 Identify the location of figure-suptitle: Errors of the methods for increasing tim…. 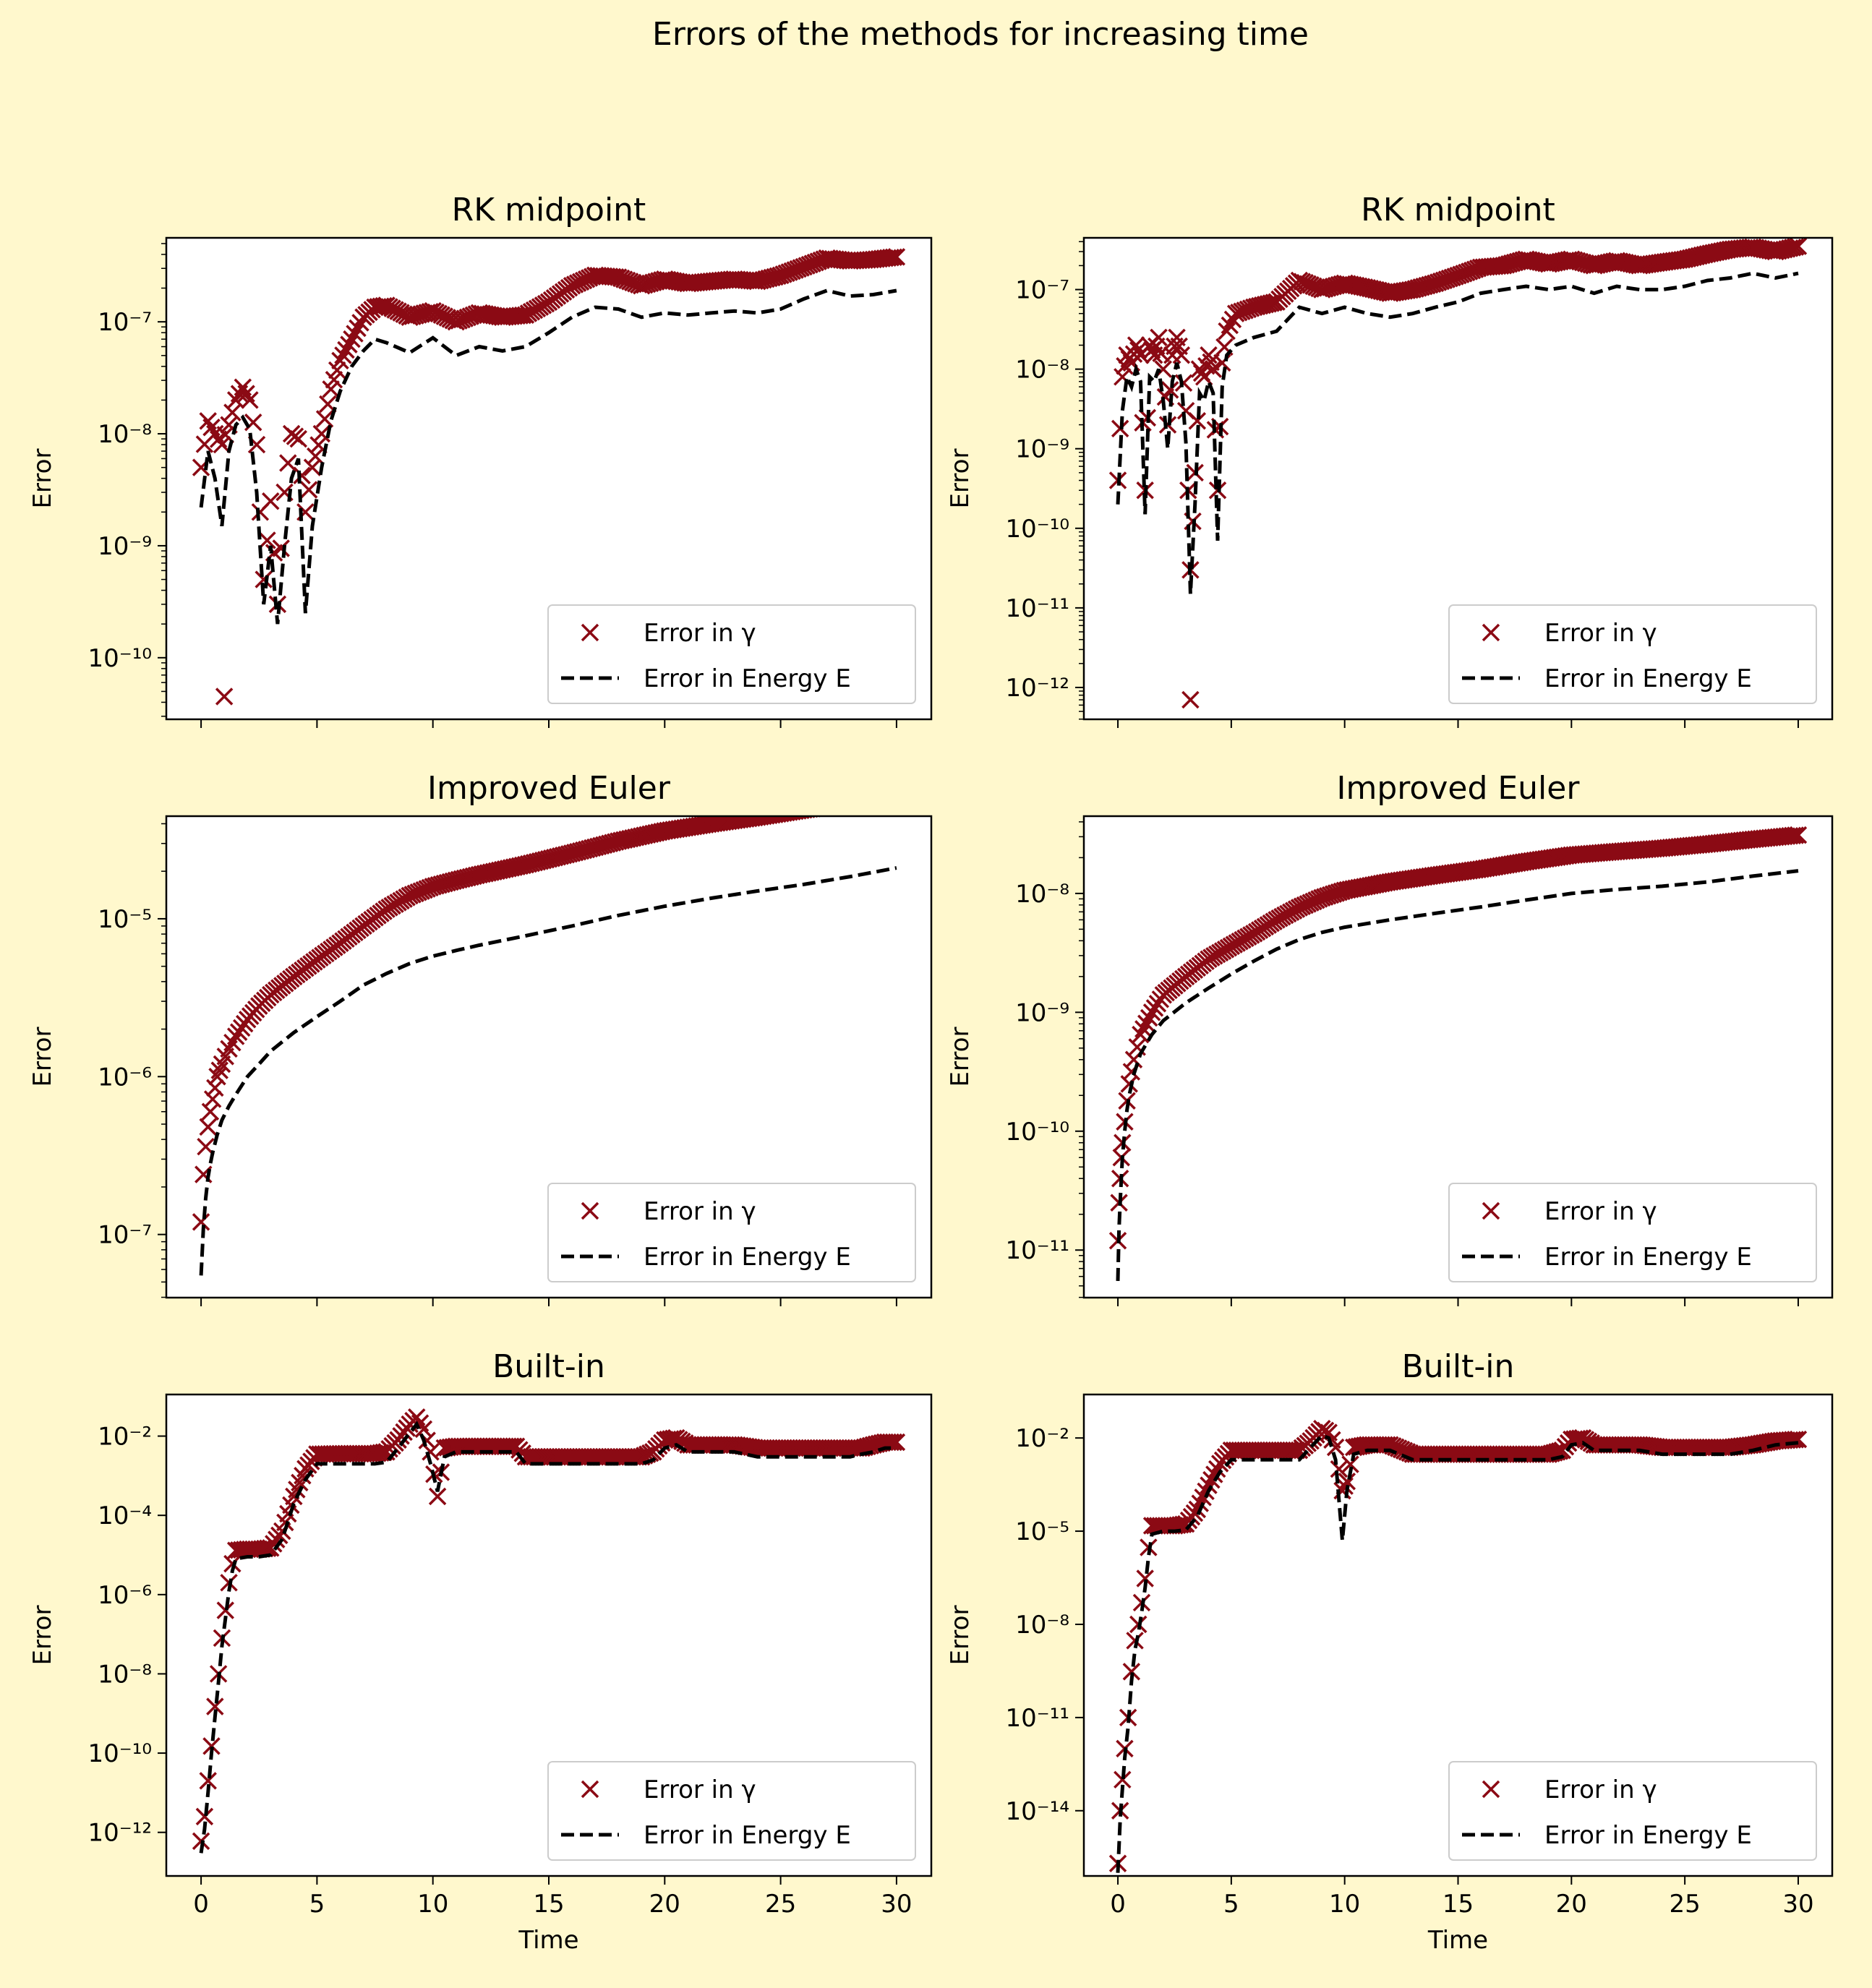
(980, 34).